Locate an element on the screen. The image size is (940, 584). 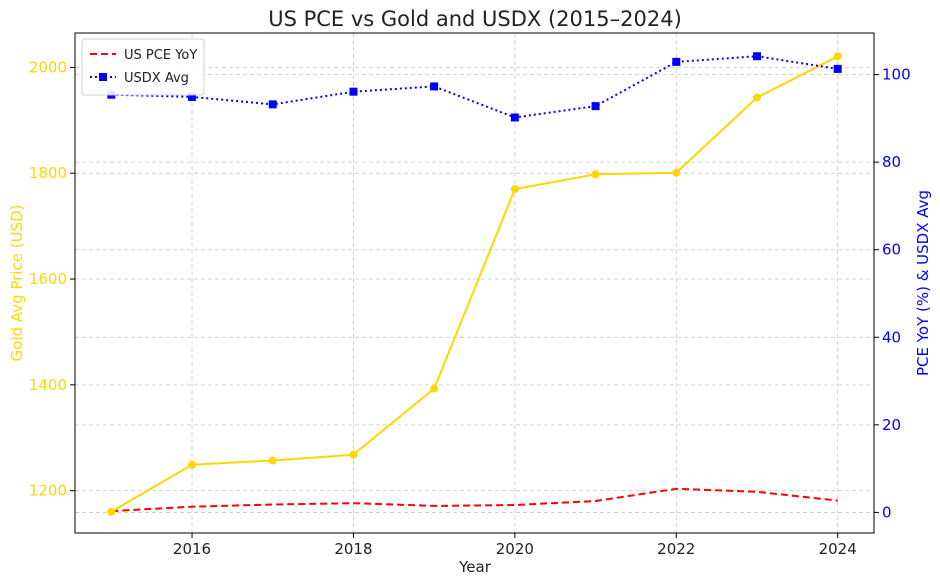
chart-title: US PCE vs Gold and USDX (2015–2024) is located at coordinates (475, 19).